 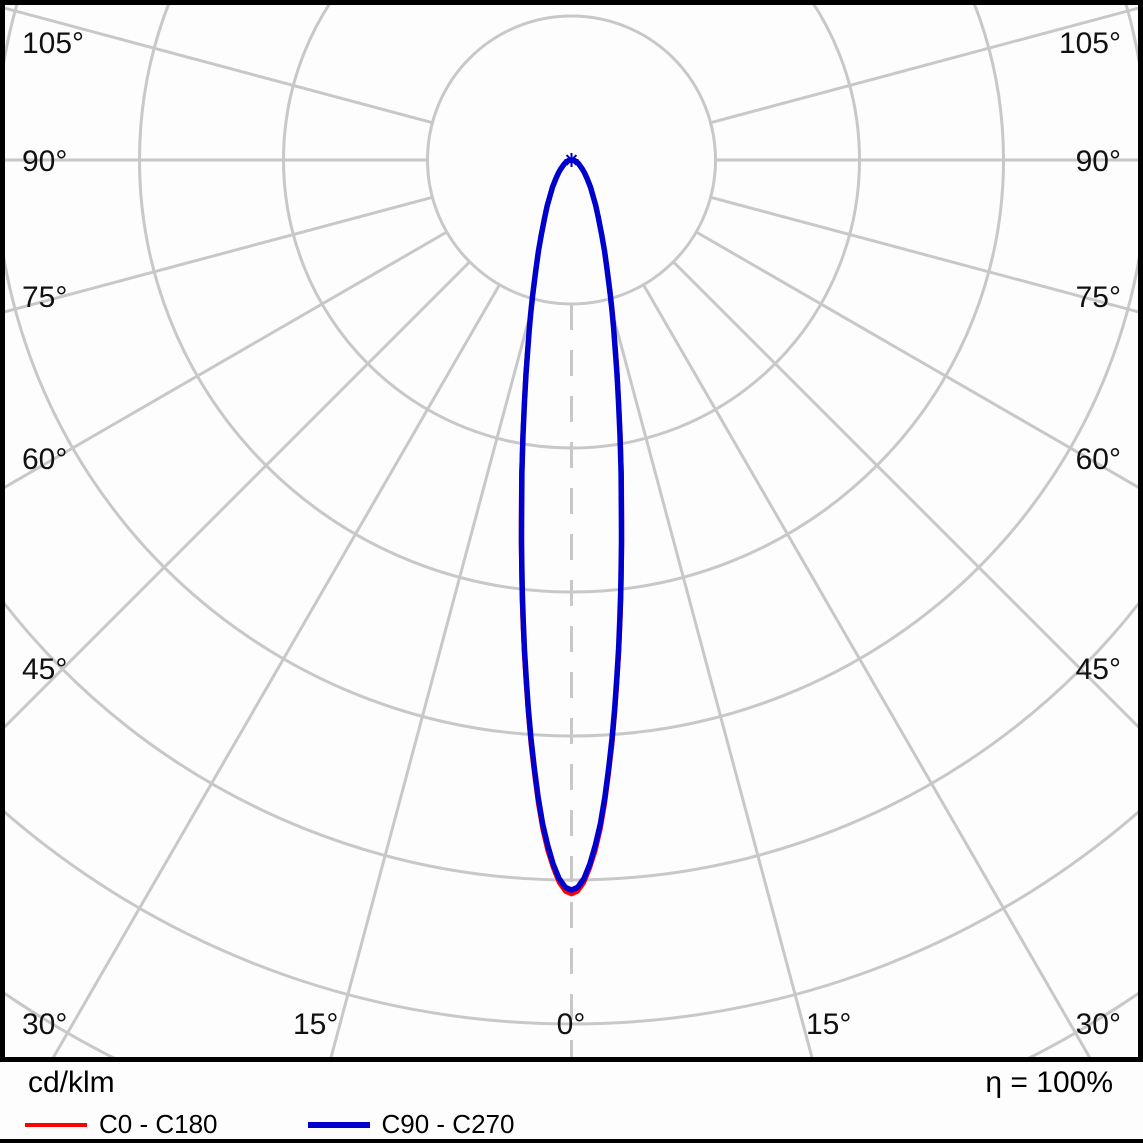 I want to click on efficiency-label: η = 100%, so click(x=1049, y=1082).